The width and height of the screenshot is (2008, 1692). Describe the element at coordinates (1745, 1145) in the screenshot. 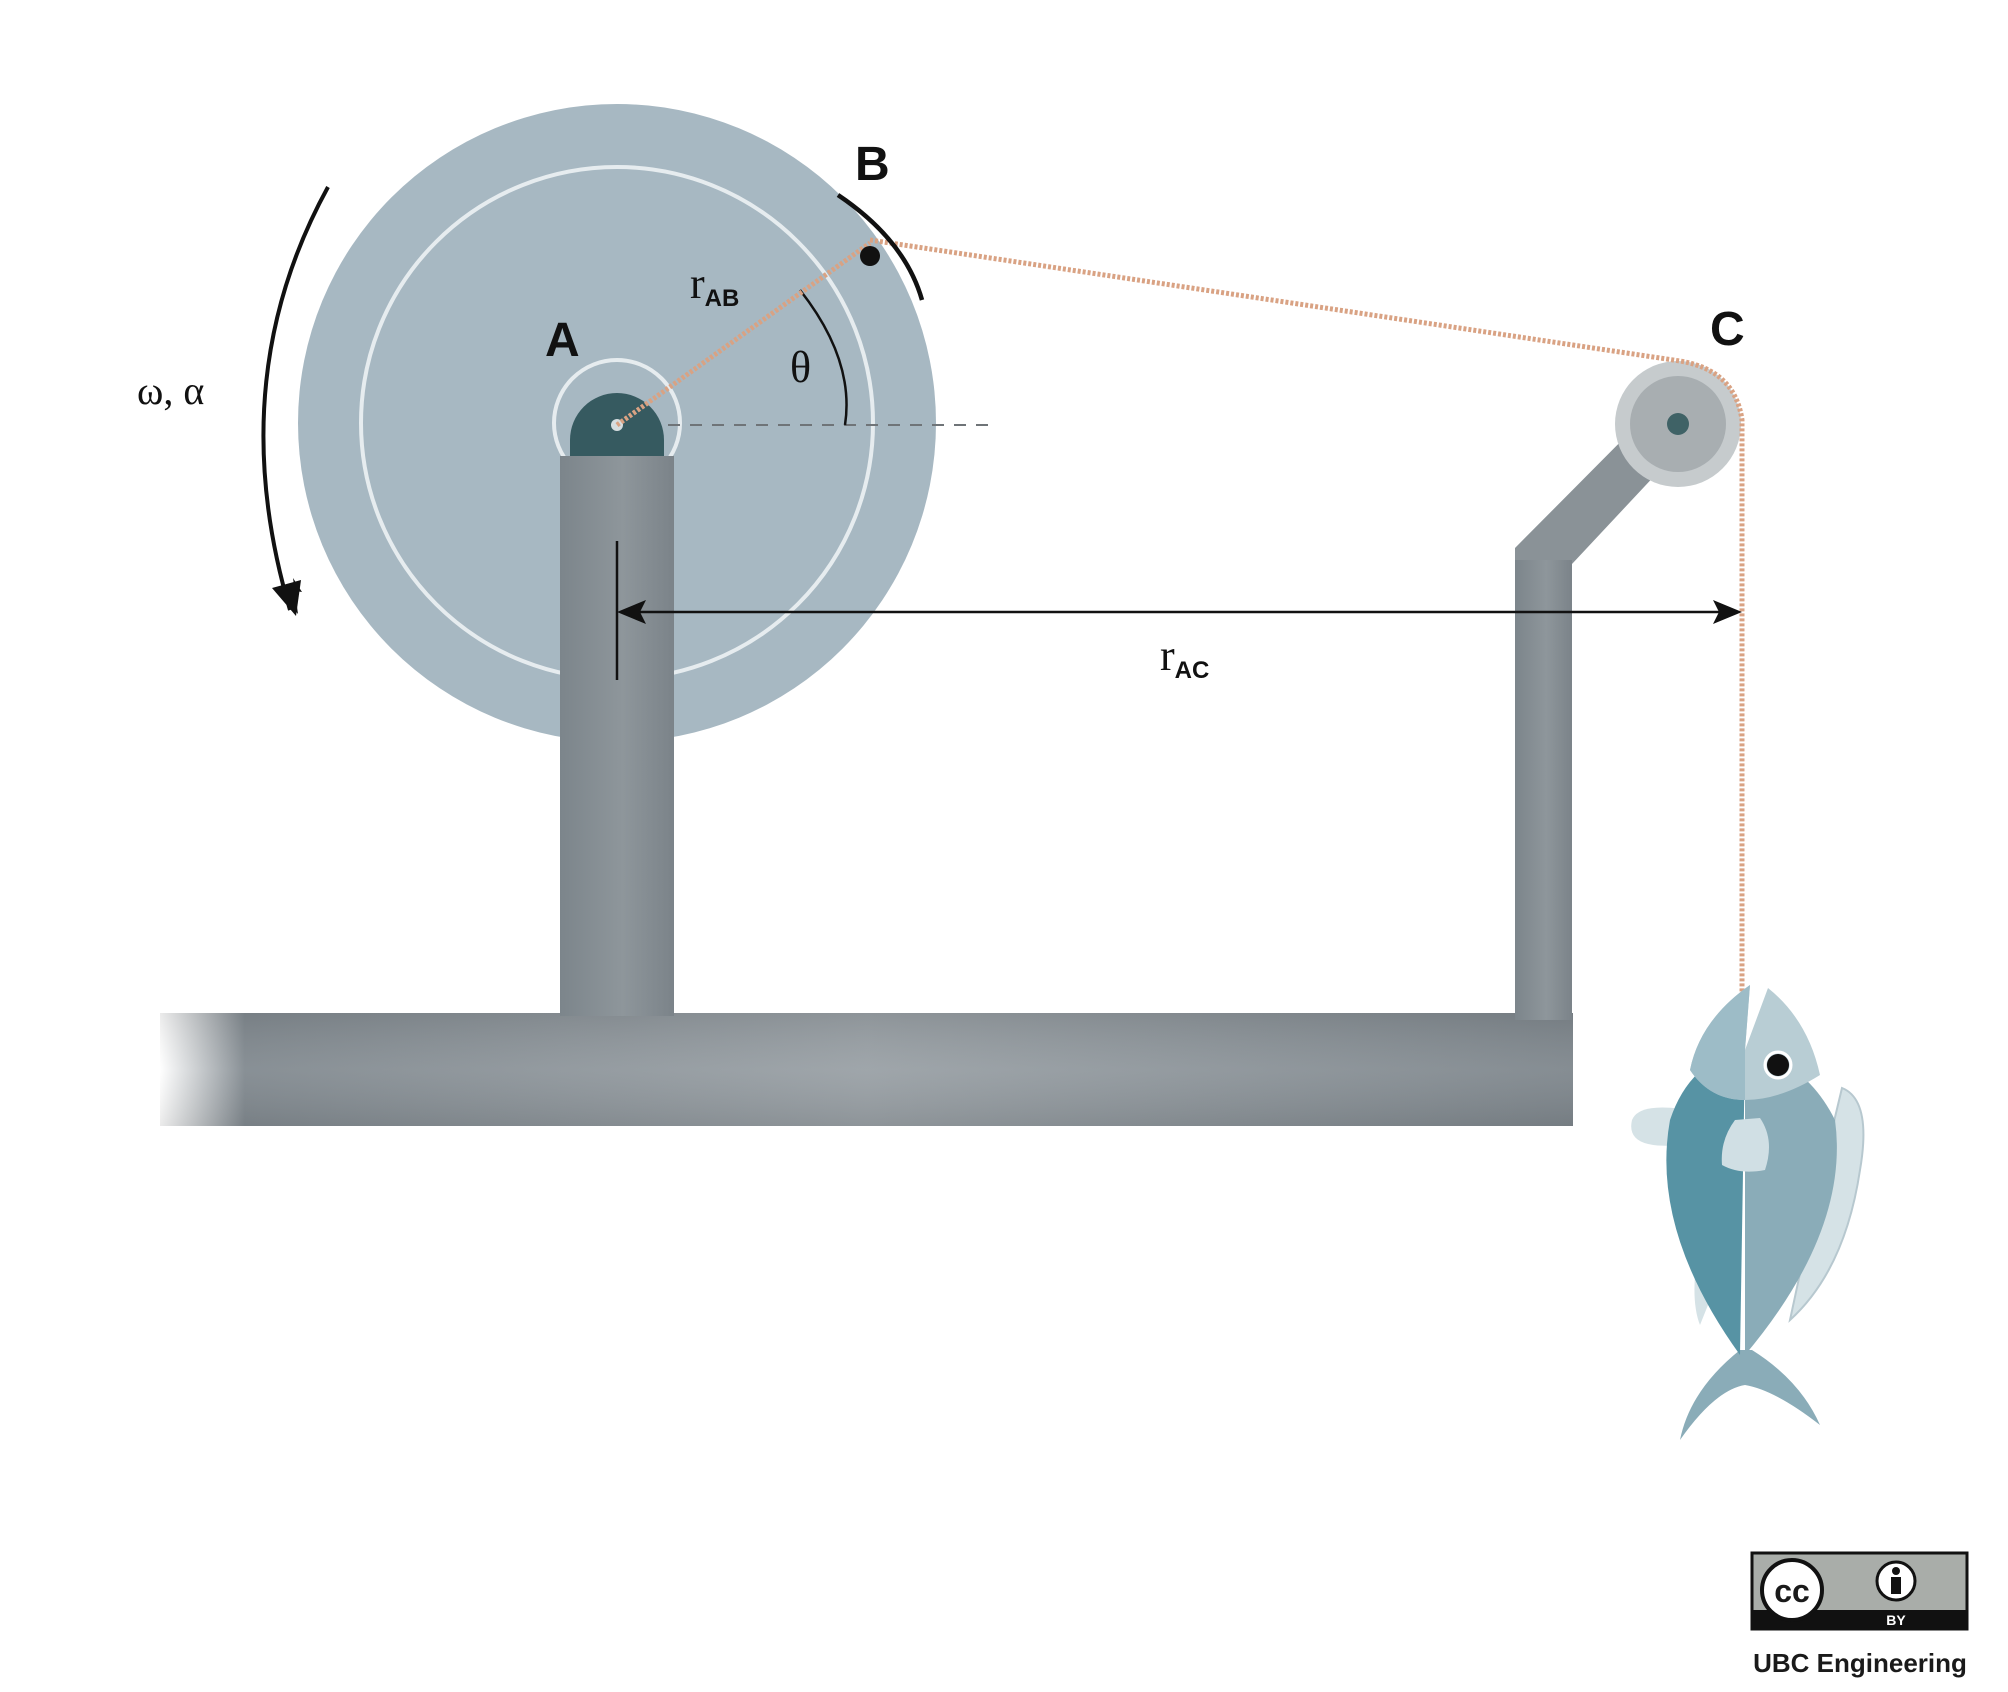

I see `fish-gill` at that location.